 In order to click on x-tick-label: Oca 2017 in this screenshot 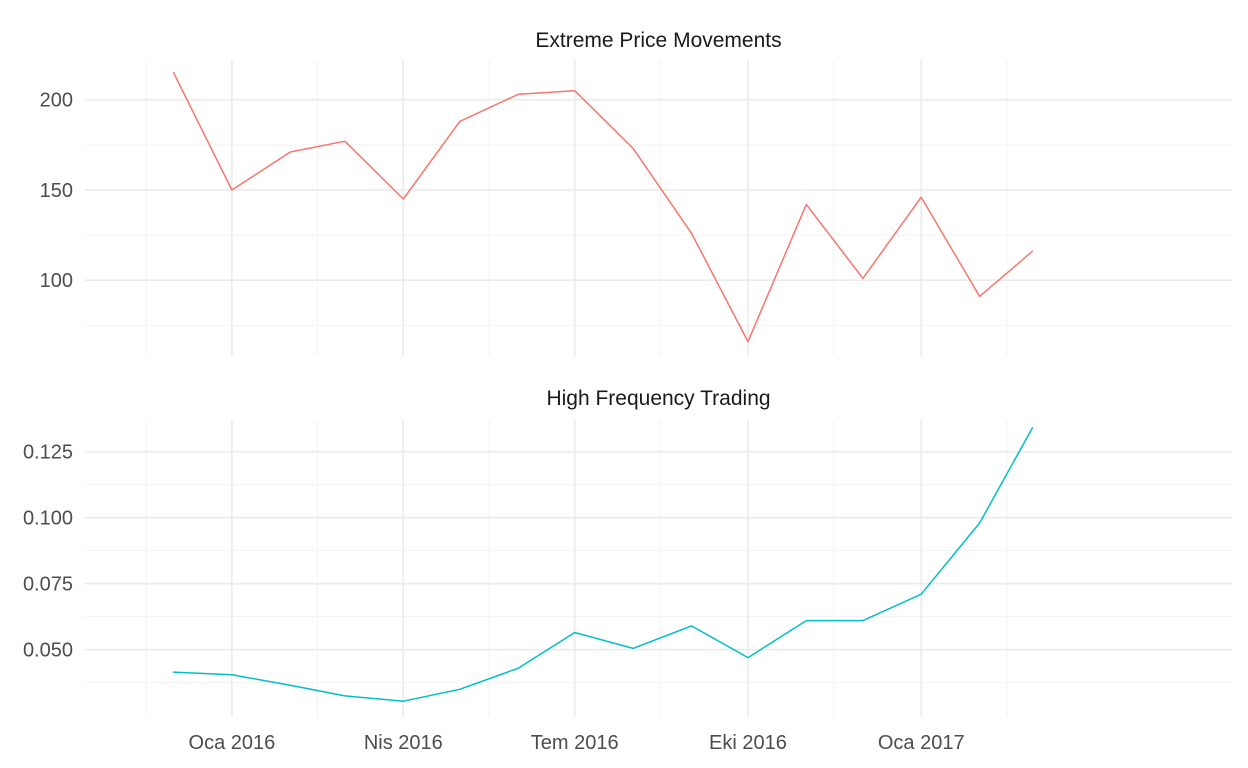, I will do `click(921, 743)`.